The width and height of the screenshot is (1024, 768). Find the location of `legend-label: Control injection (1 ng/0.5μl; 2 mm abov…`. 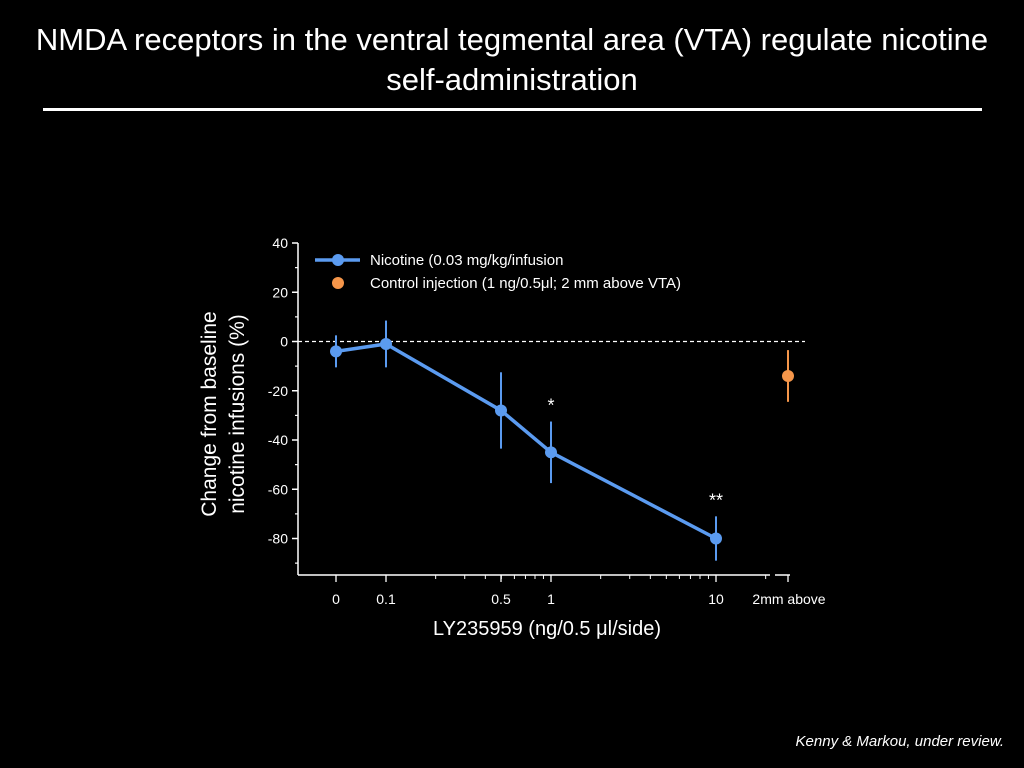

legend-label: Control injection (1 ng/0.5μl; 2 mm abov… is located at coordinates (525, 283).